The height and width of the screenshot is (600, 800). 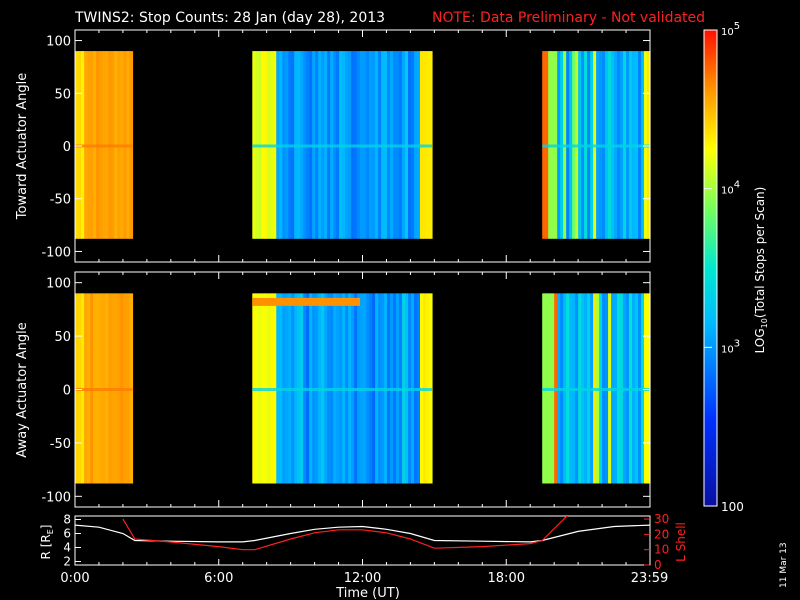 I want to click on radius-line, so click(x=362, y=533).